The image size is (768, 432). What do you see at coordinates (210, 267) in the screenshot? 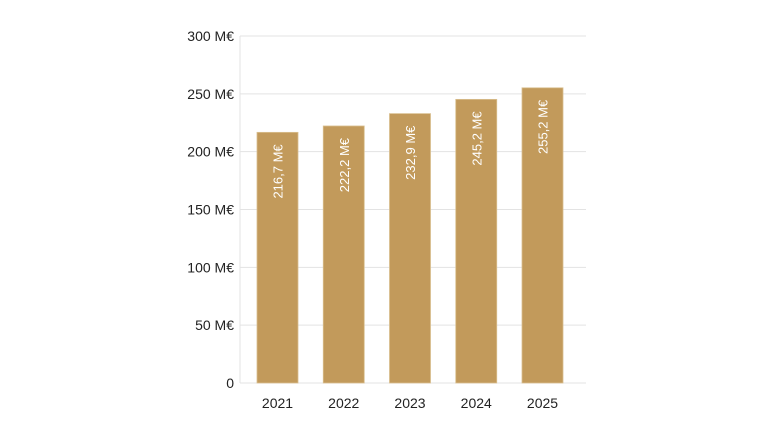
I see `y-tick-label: 100 M€` at bounding box center [210, 267].